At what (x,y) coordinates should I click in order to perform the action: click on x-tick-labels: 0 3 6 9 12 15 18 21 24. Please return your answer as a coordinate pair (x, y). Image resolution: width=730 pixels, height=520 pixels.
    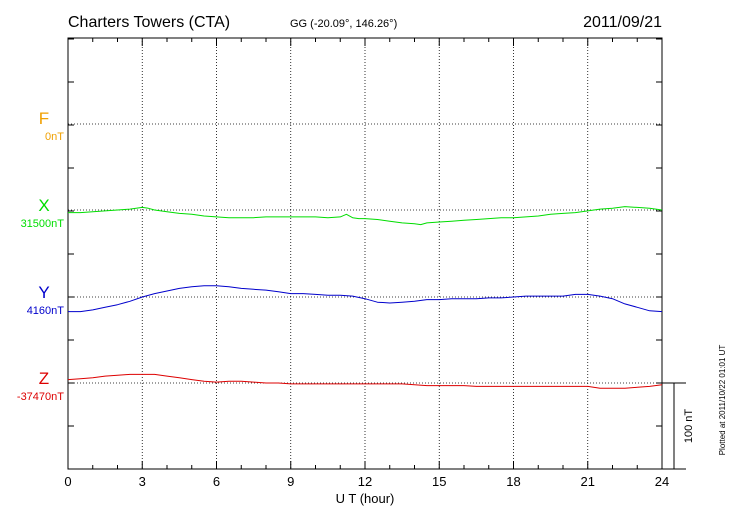
    Looking at the image, I should click on (366, 481).